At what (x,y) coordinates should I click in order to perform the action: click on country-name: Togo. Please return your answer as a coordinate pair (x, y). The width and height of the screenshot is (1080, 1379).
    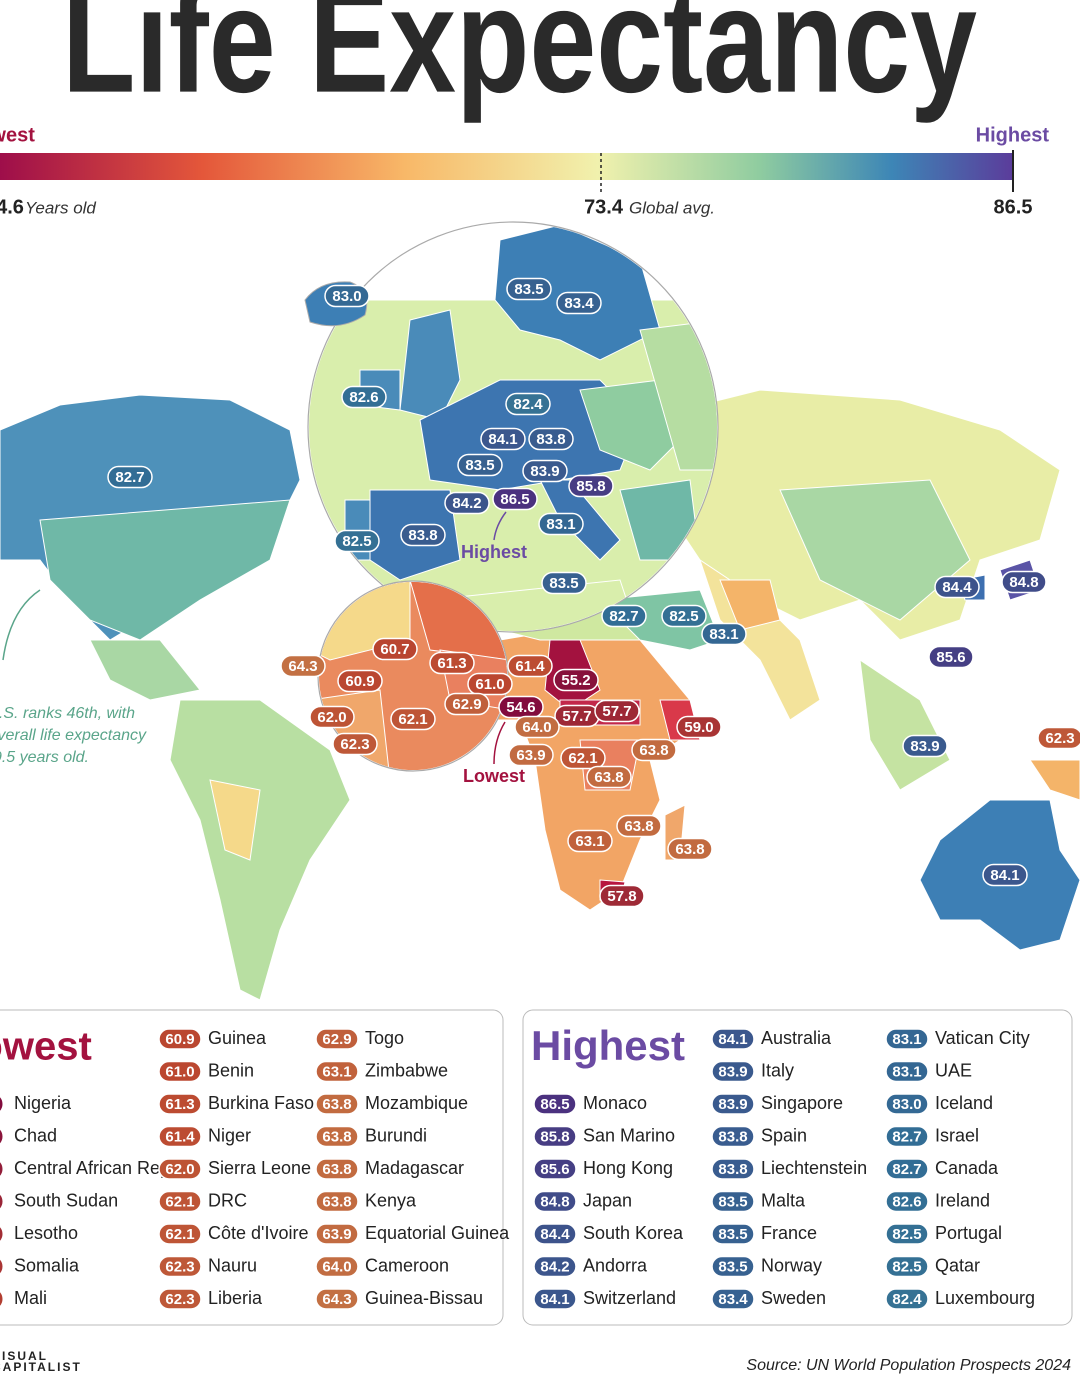
    Looking at the image, I should click on (384, 1038).